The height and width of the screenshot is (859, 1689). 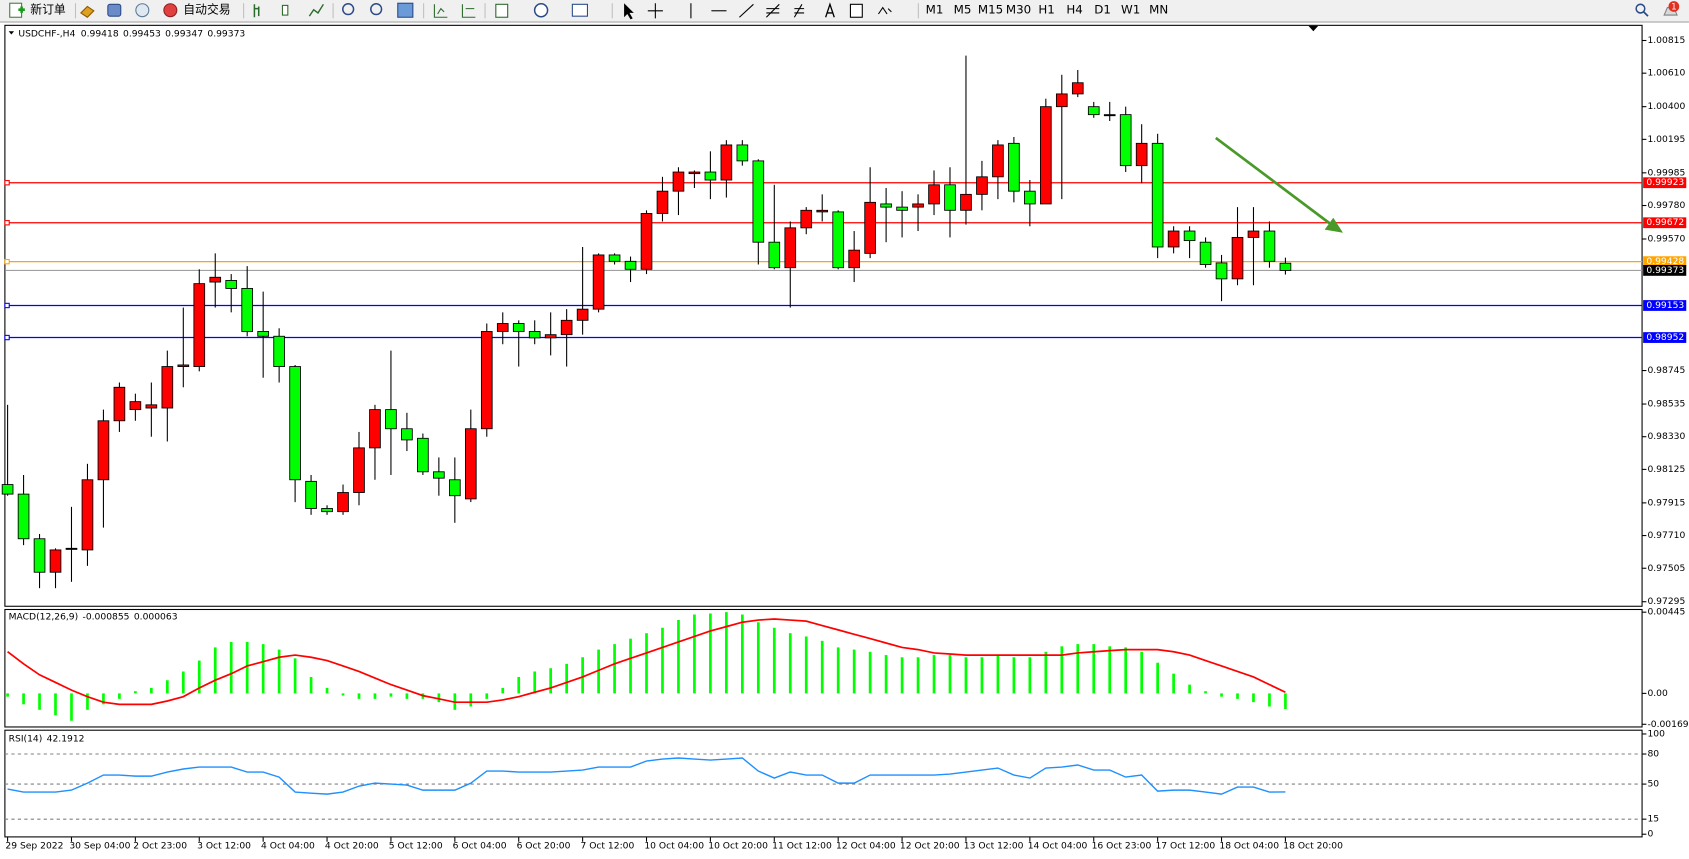 I want to click on y-tick-label: 0.99570, so click(x=1666, y=239).